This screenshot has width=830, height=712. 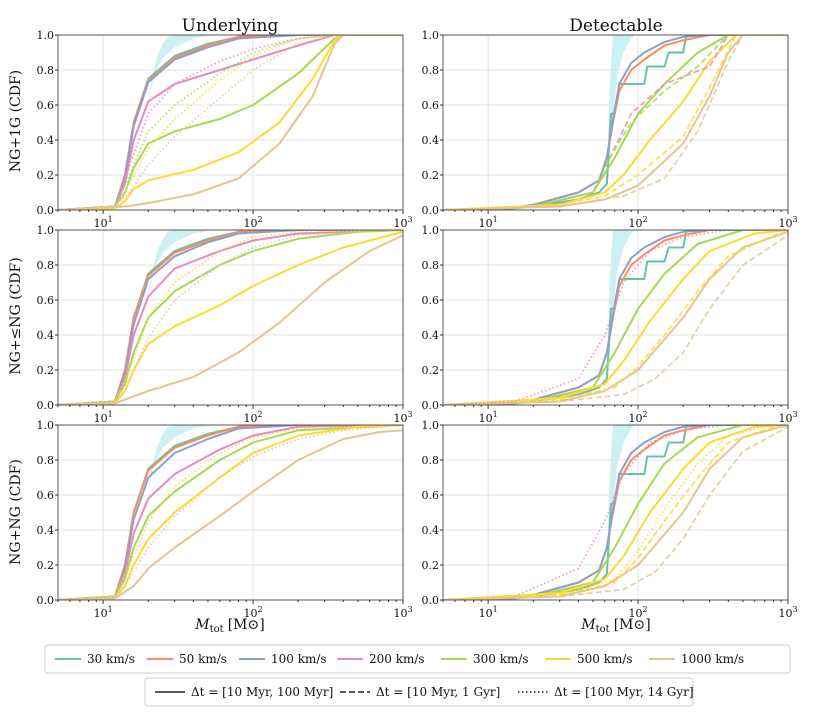 I want to click on xtick-label-r3c1-1: 10², so click(x=253, y=612).